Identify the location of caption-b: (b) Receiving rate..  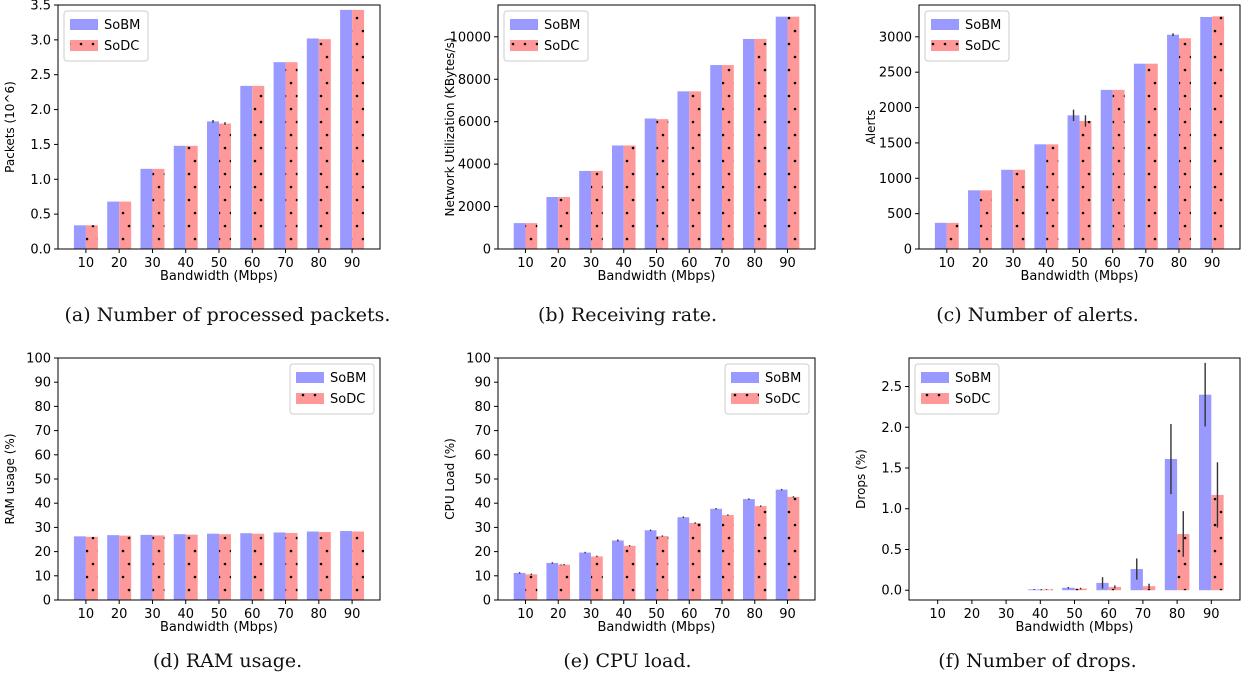
(627, 315).